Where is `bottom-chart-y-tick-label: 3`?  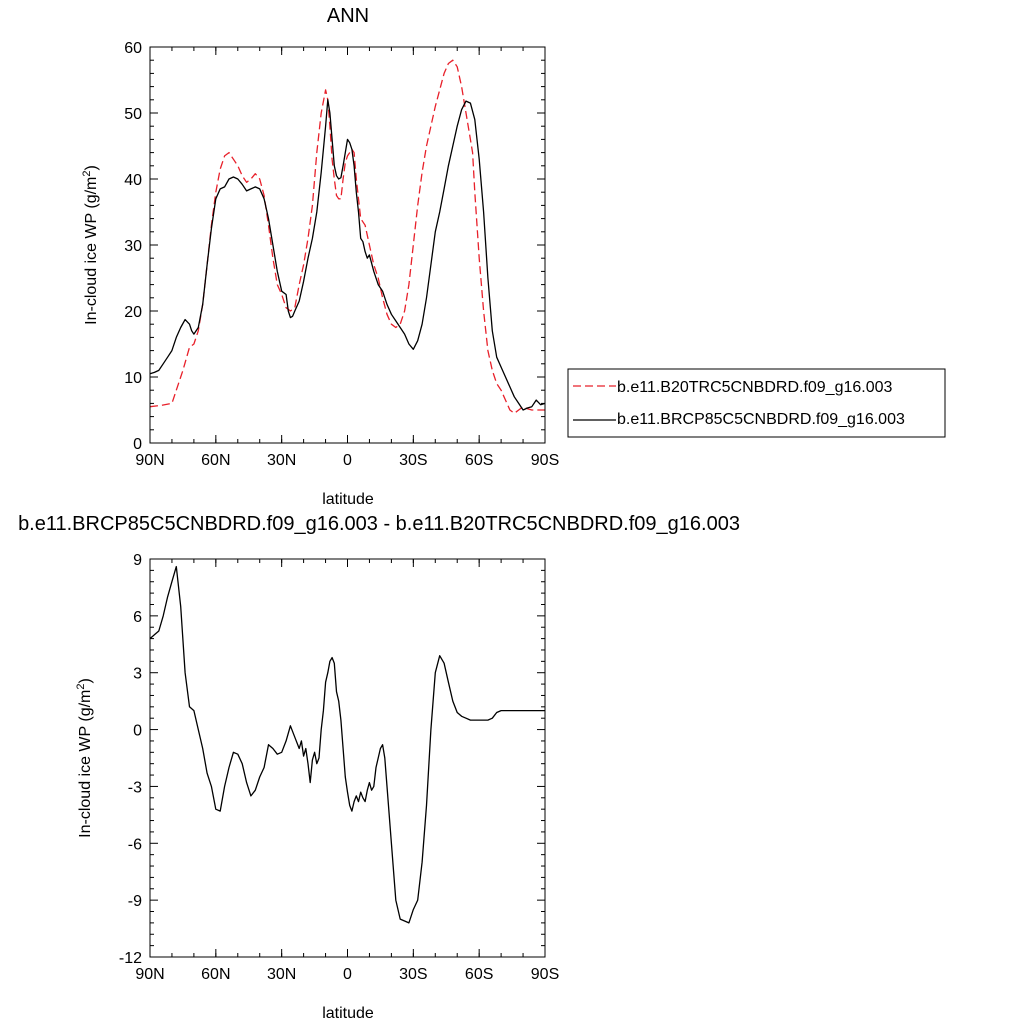
bottom-chart-y-tick-label: 3 is located at coordinates (137, 674).